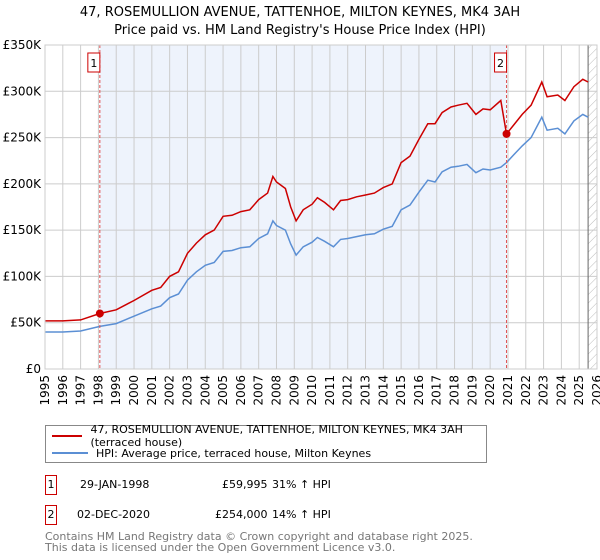 Image resolution: width=600 pixels, height=560 pixels. What do you see at coordinates (51, 515) in the screenshot?
I see `transaction-number: 2` at bounding box center [51, 515].